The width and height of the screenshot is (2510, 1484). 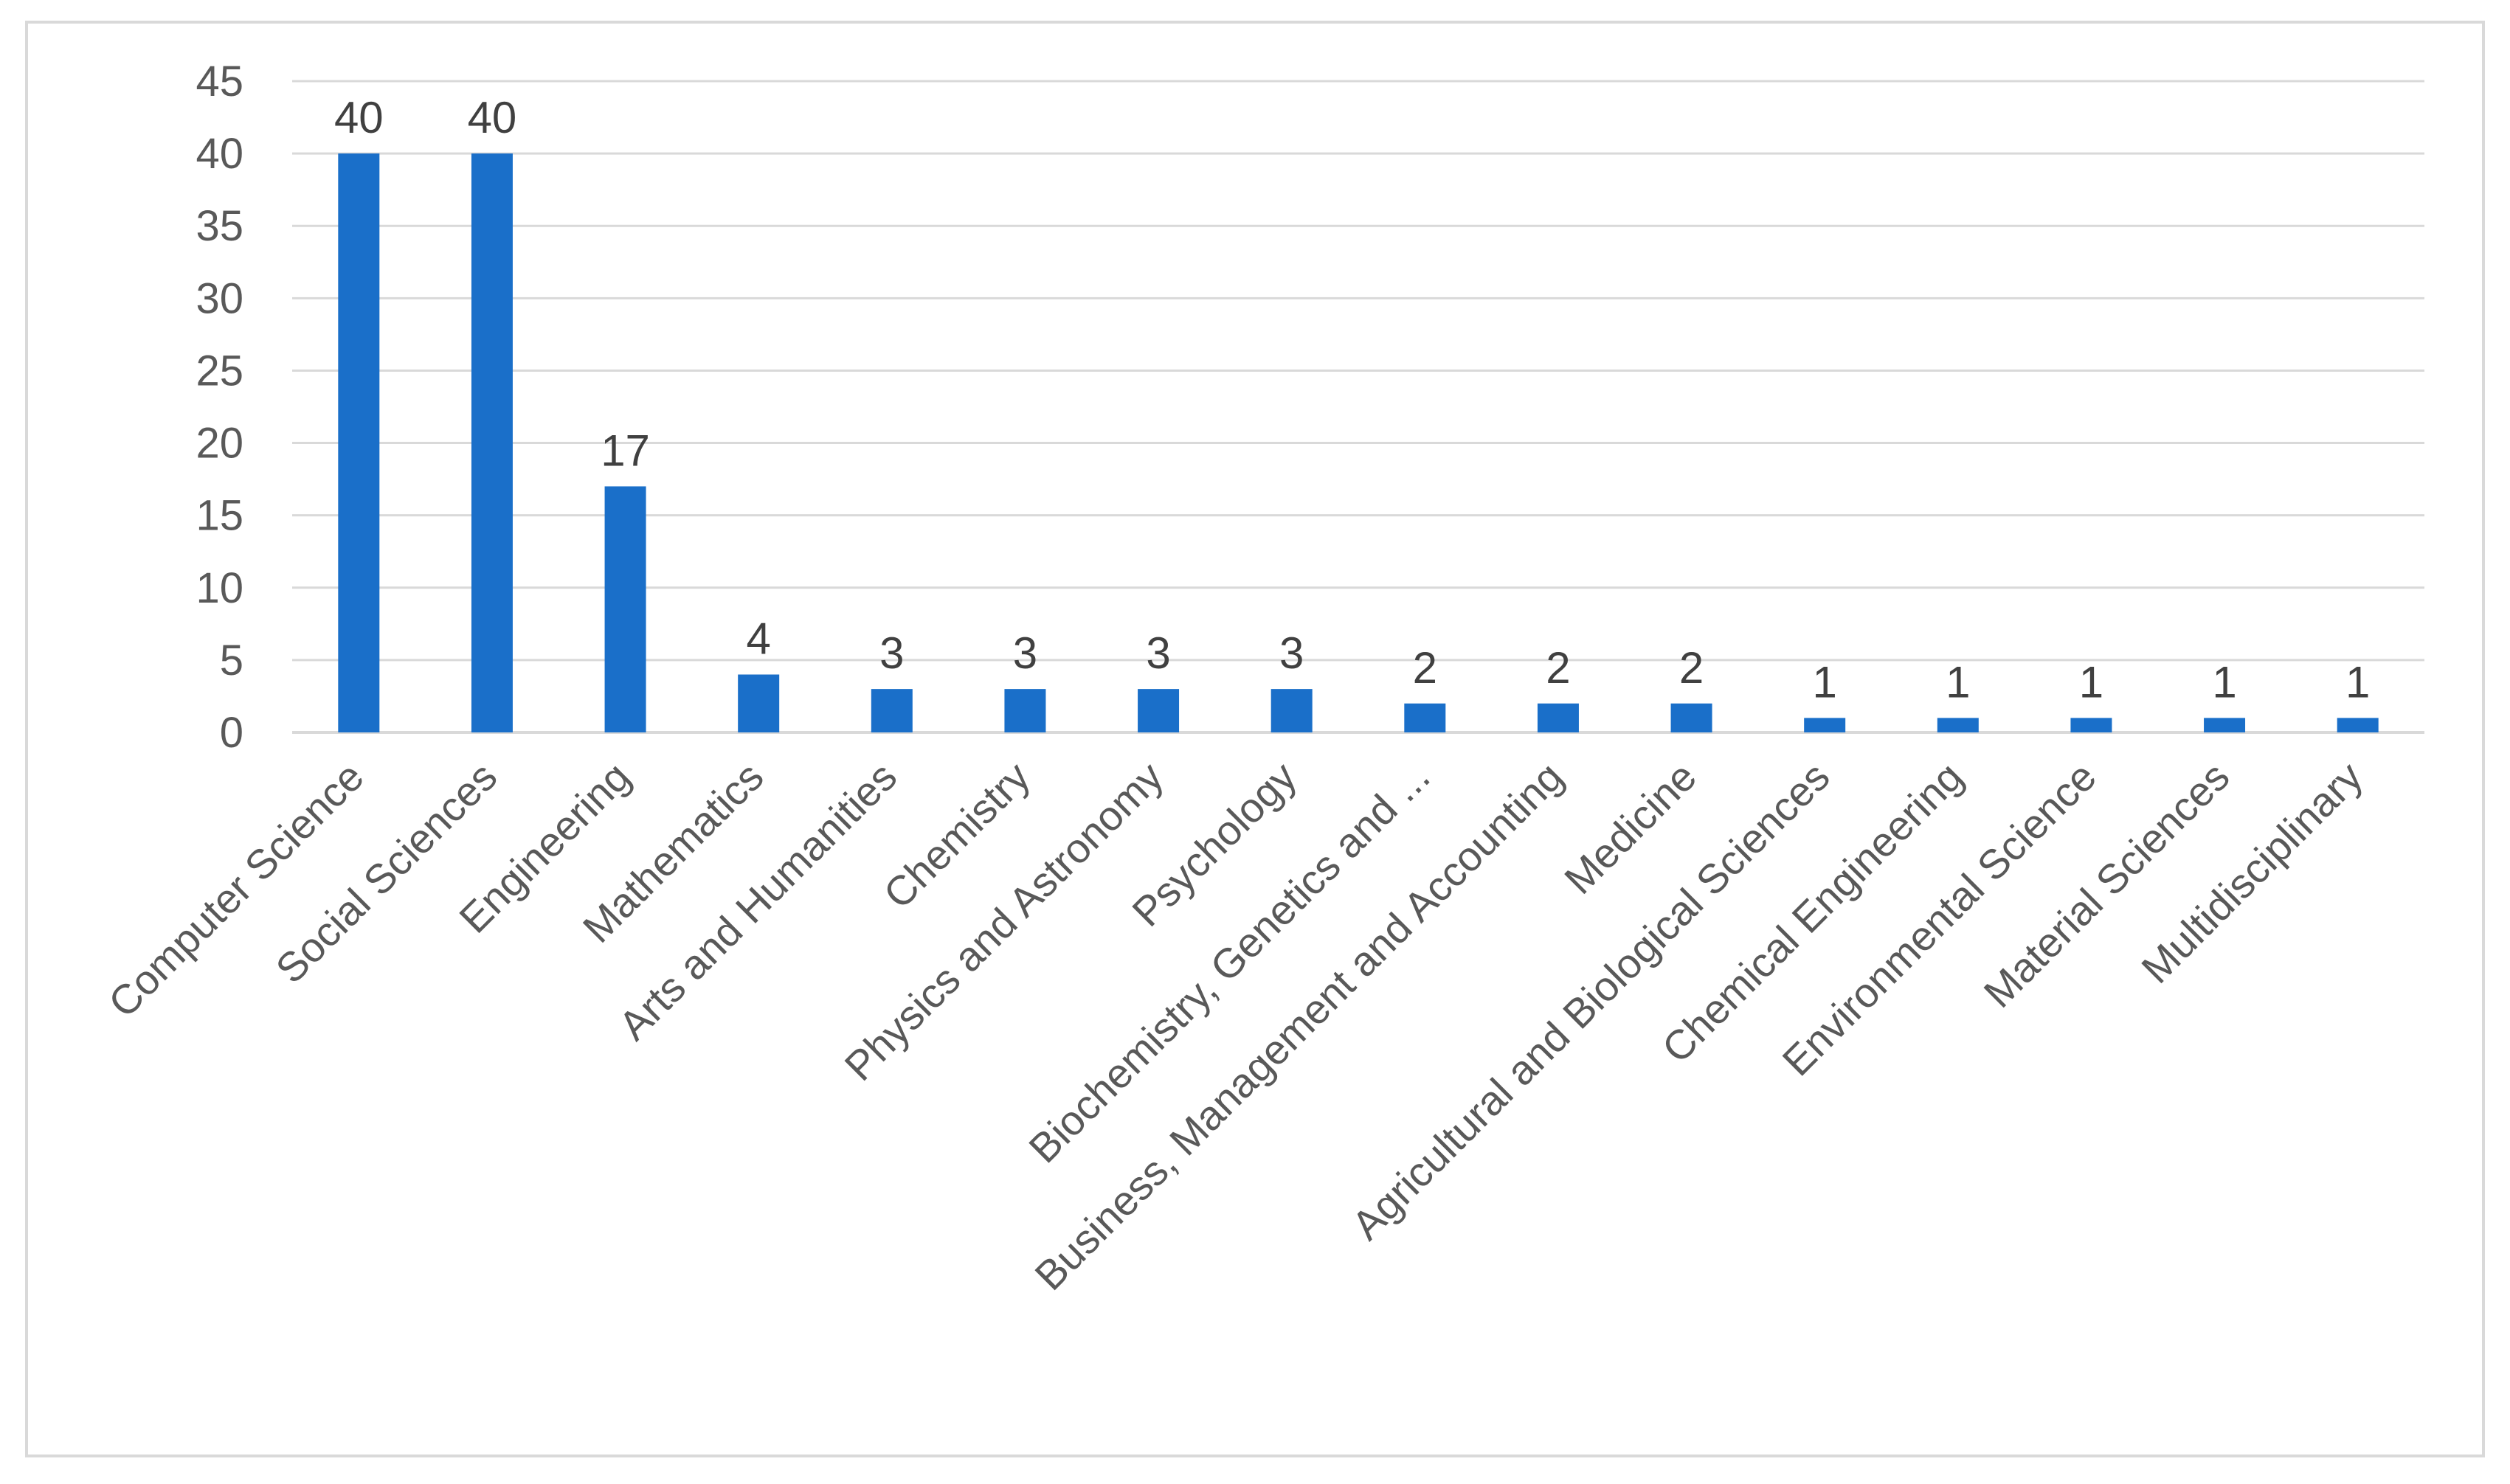 What do you see at coordinates (2251, 872) in the screenshot?
I see `x-category-label: Multidisciplinary` at bounding box center [2251, 872].